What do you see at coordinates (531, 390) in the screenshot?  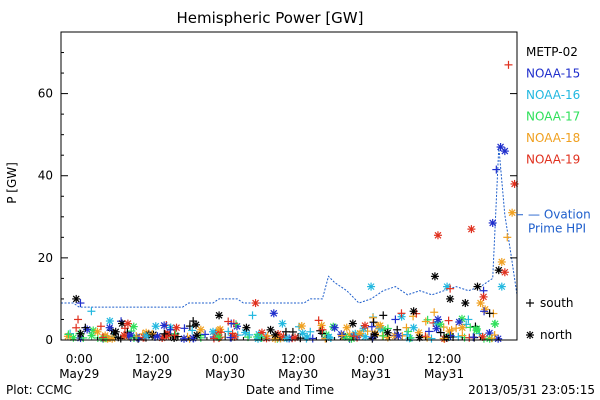 I see `plot-timestamp: 2013/05/31 23:05:15` at bounding box center [531, 390].